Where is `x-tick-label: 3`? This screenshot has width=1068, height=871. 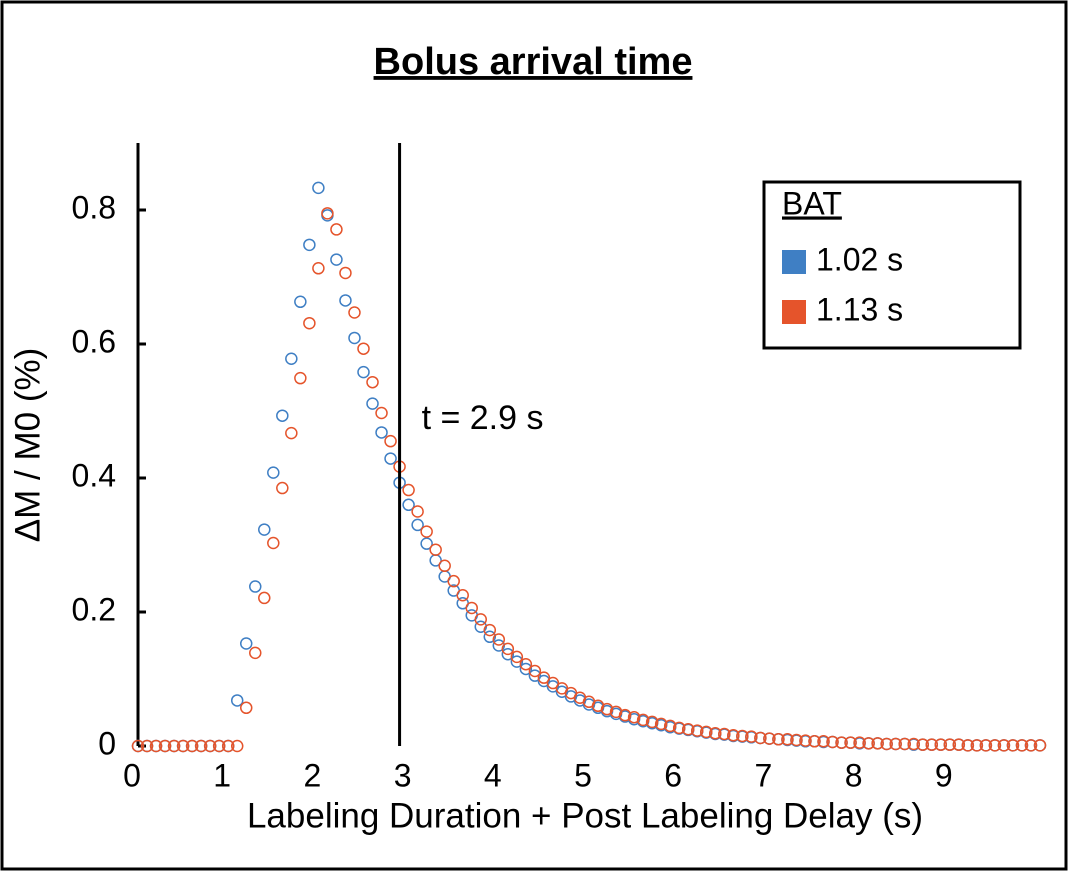 x-tick-label: 3 is located at coordinates (403, 775).